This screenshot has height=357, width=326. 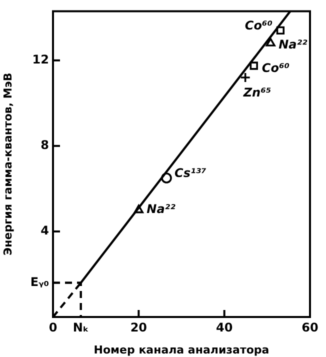 I want to click on x-tick-label: 40, so click(x=224, y=327).